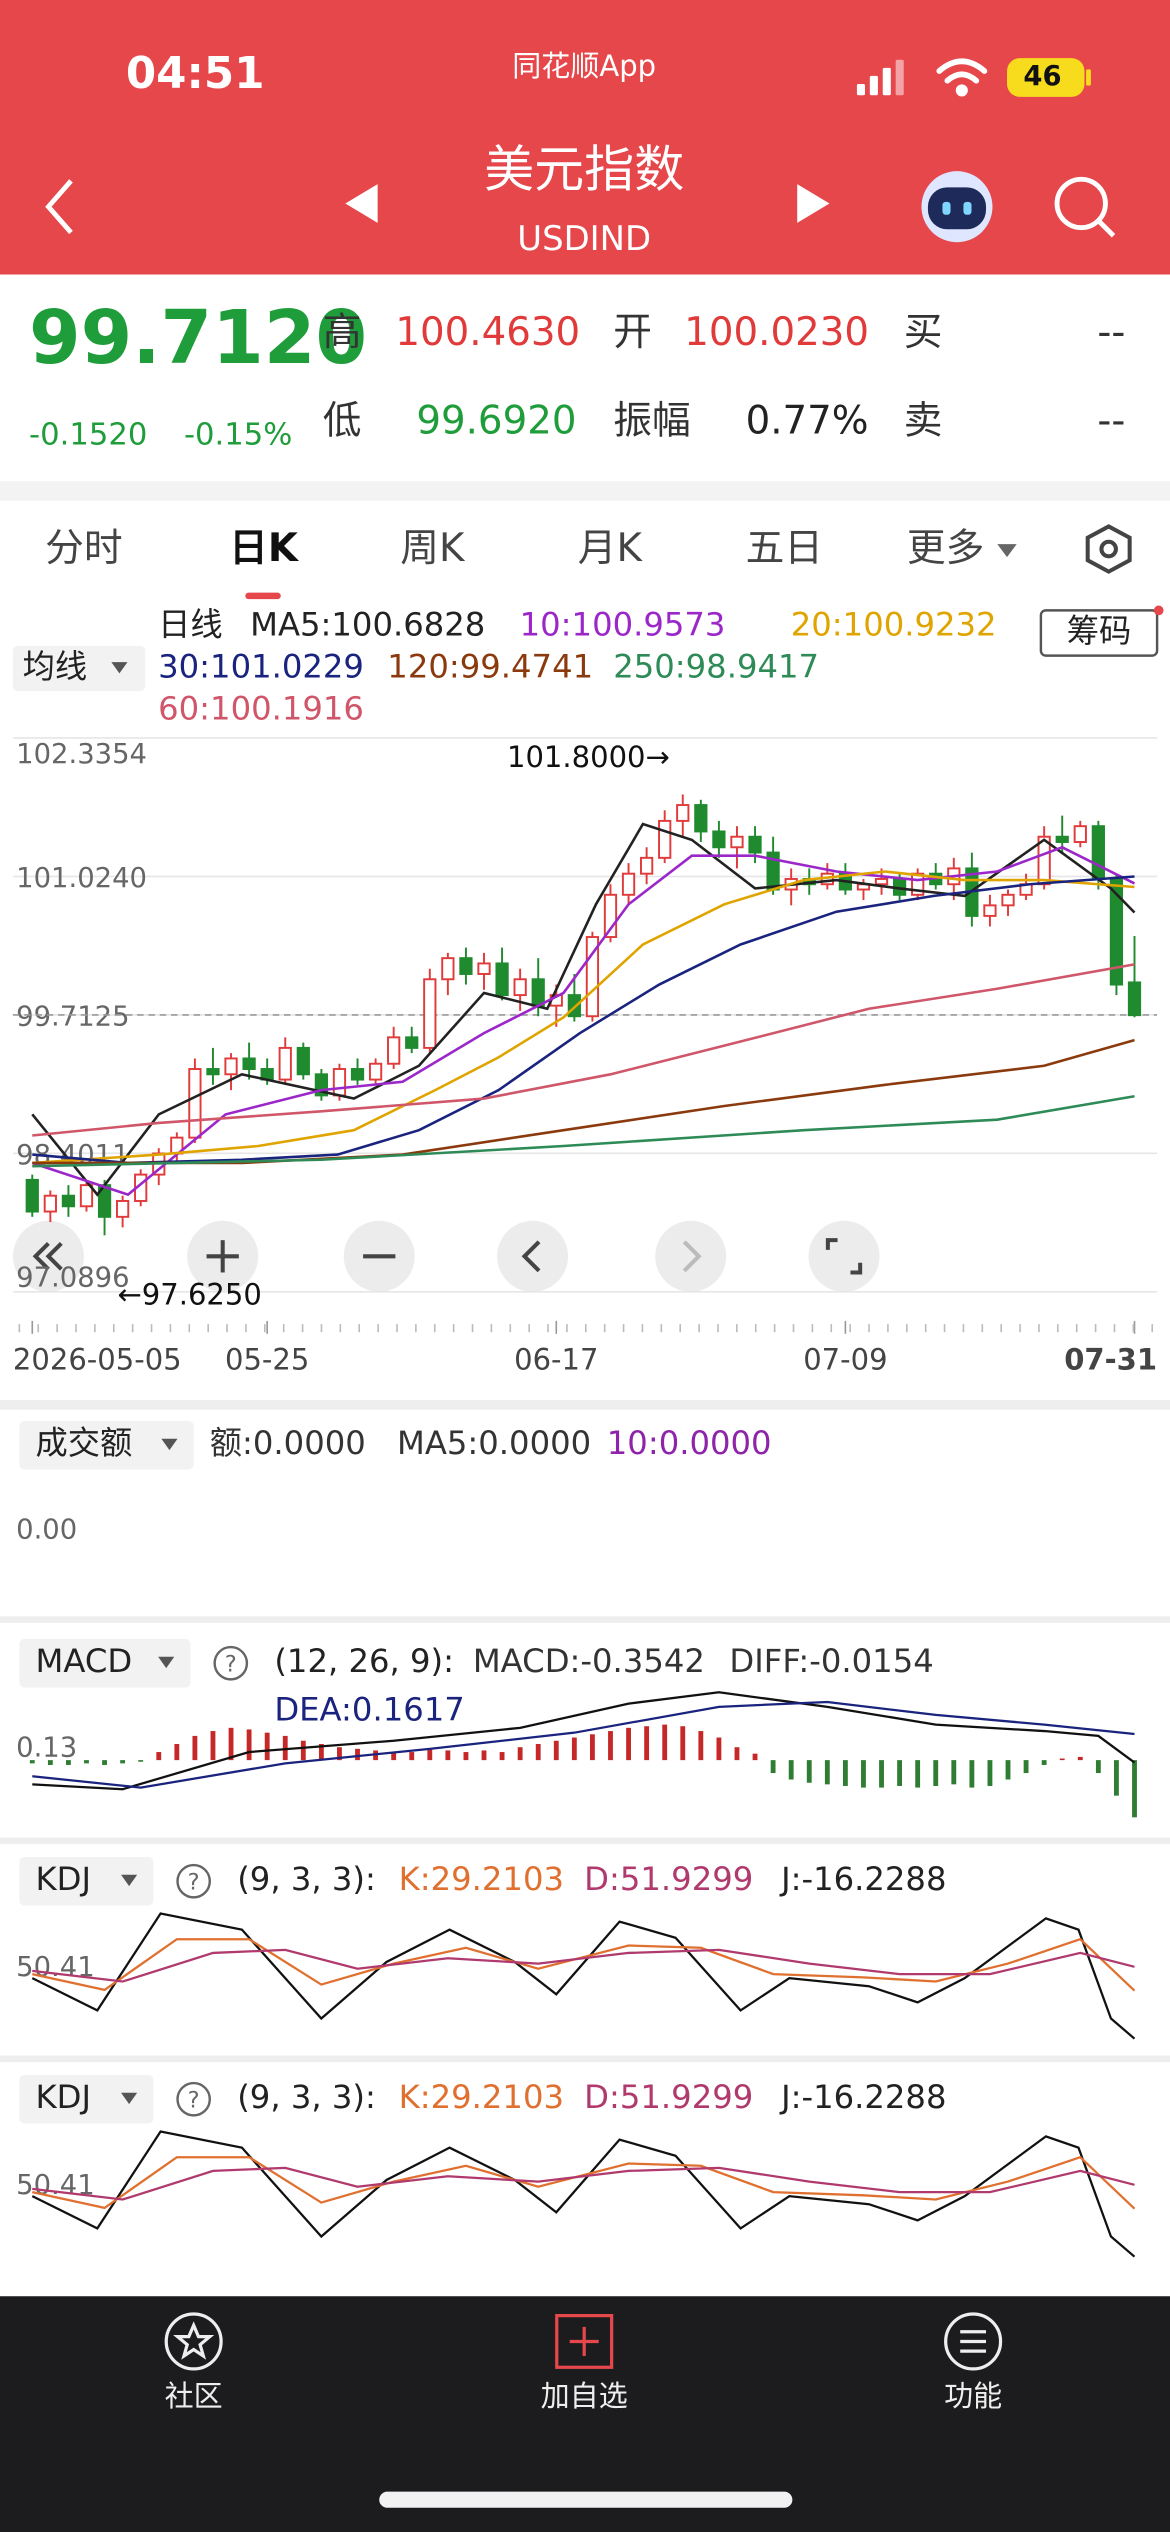 The width and height of the screenshot is (1170, 2532). Describe the element at coordinates (84, 1443) in the screenshot. I see `volume-selector: 成交额` at that location.